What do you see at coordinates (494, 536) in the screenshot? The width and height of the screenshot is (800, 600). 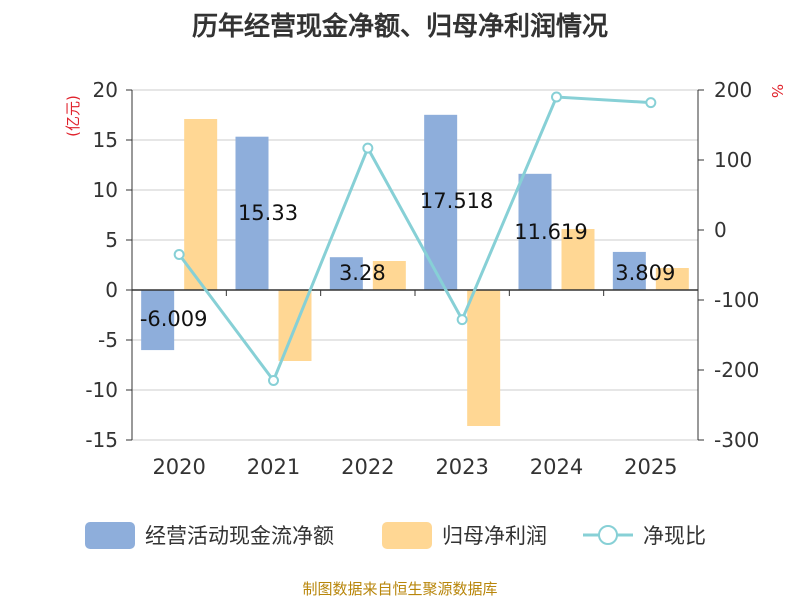 I see `legend-label-profit: 归母净利润` at bounding box center [494, 536].